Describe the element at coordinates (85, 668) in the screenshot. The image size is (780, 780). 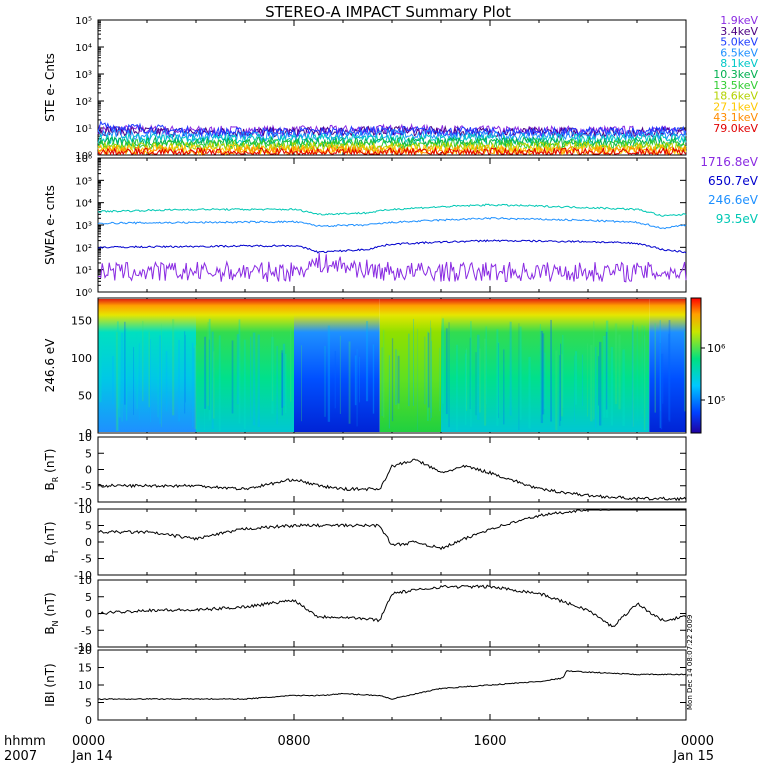
I see `y-tick-label: 15` at that location.